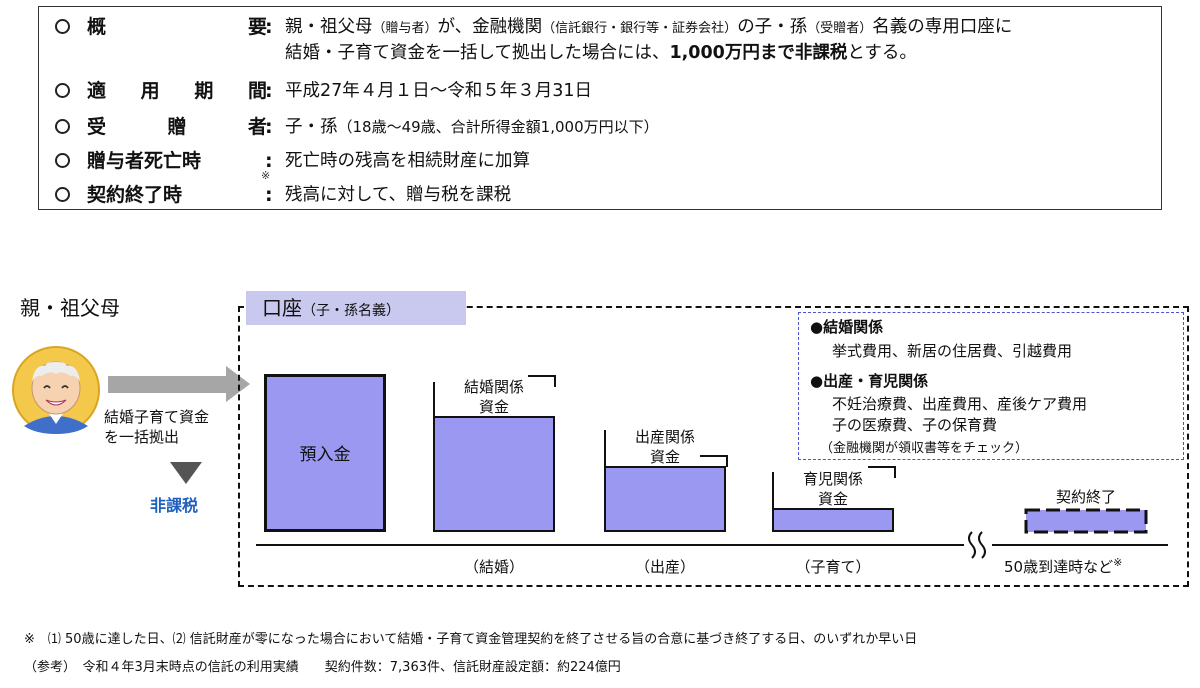 Image resolution: width=1200 pixels, height=688 pixels. Describe the element at coordinates (833, 567) in the screenshot. I see `axis-label-childcare: （子育て）` at that location.